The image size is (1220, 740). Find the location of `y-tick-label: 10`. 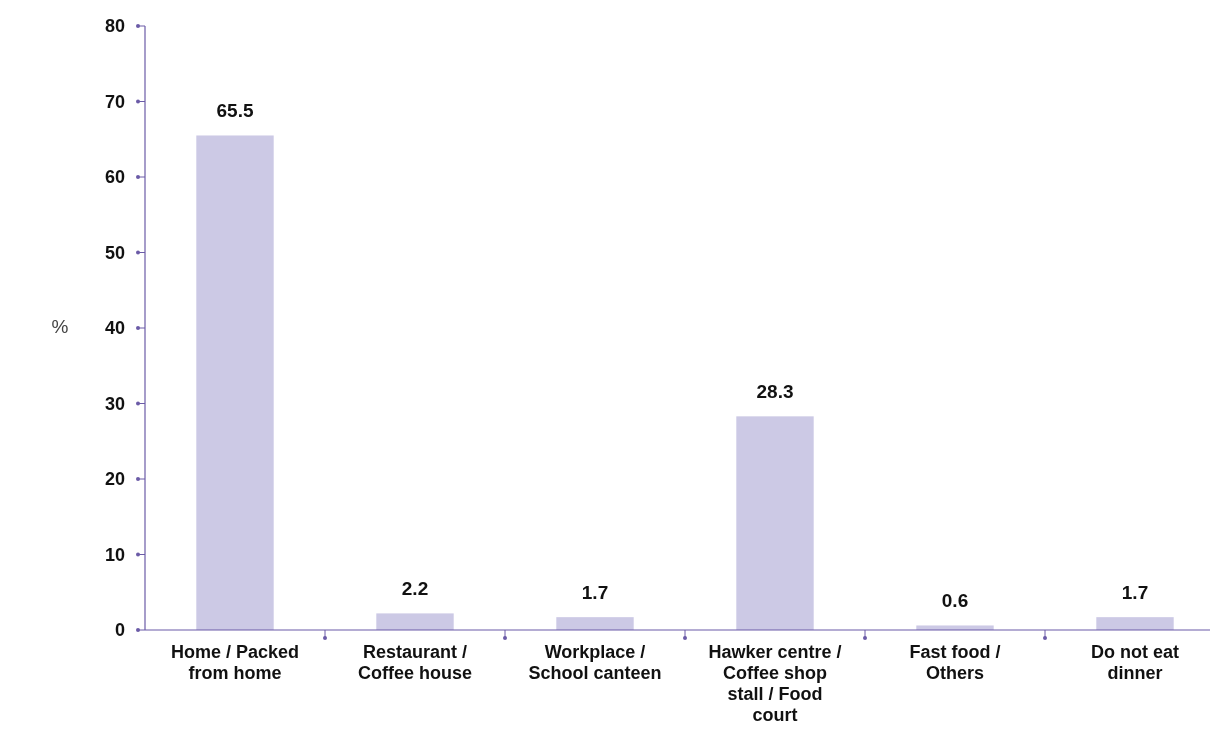

y-tick-label: 10 is located at coordinates (114, 554).